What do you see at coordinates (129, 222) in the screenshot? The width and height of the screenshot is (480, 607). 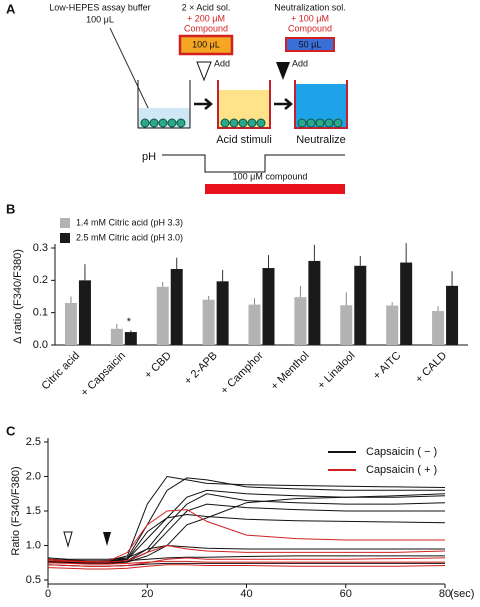 I see `legend-label: 1.4 mM Citric acid (pH 3.3)` at bounding box center [129, 222].